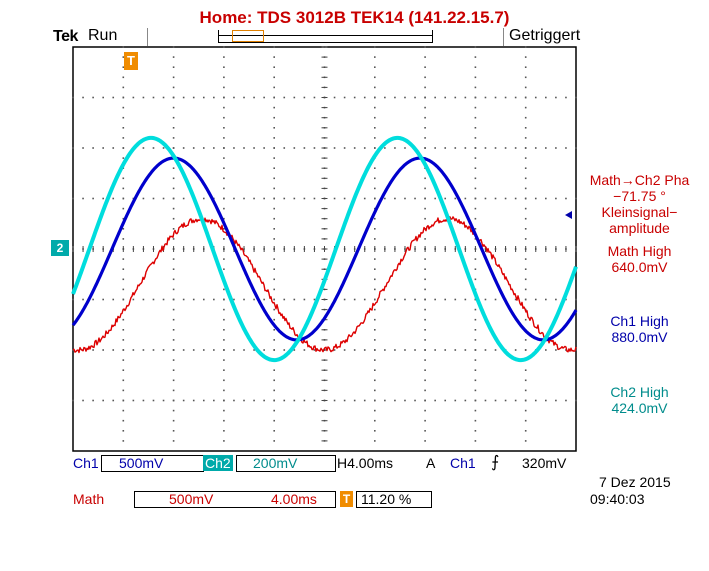 Image resolution: width=709 pixels, height=571 pixels. Describe the element at coordinates (235, 499) in the screenshot. I see `math-settings-box: 500mV 4.00ms` at that location.